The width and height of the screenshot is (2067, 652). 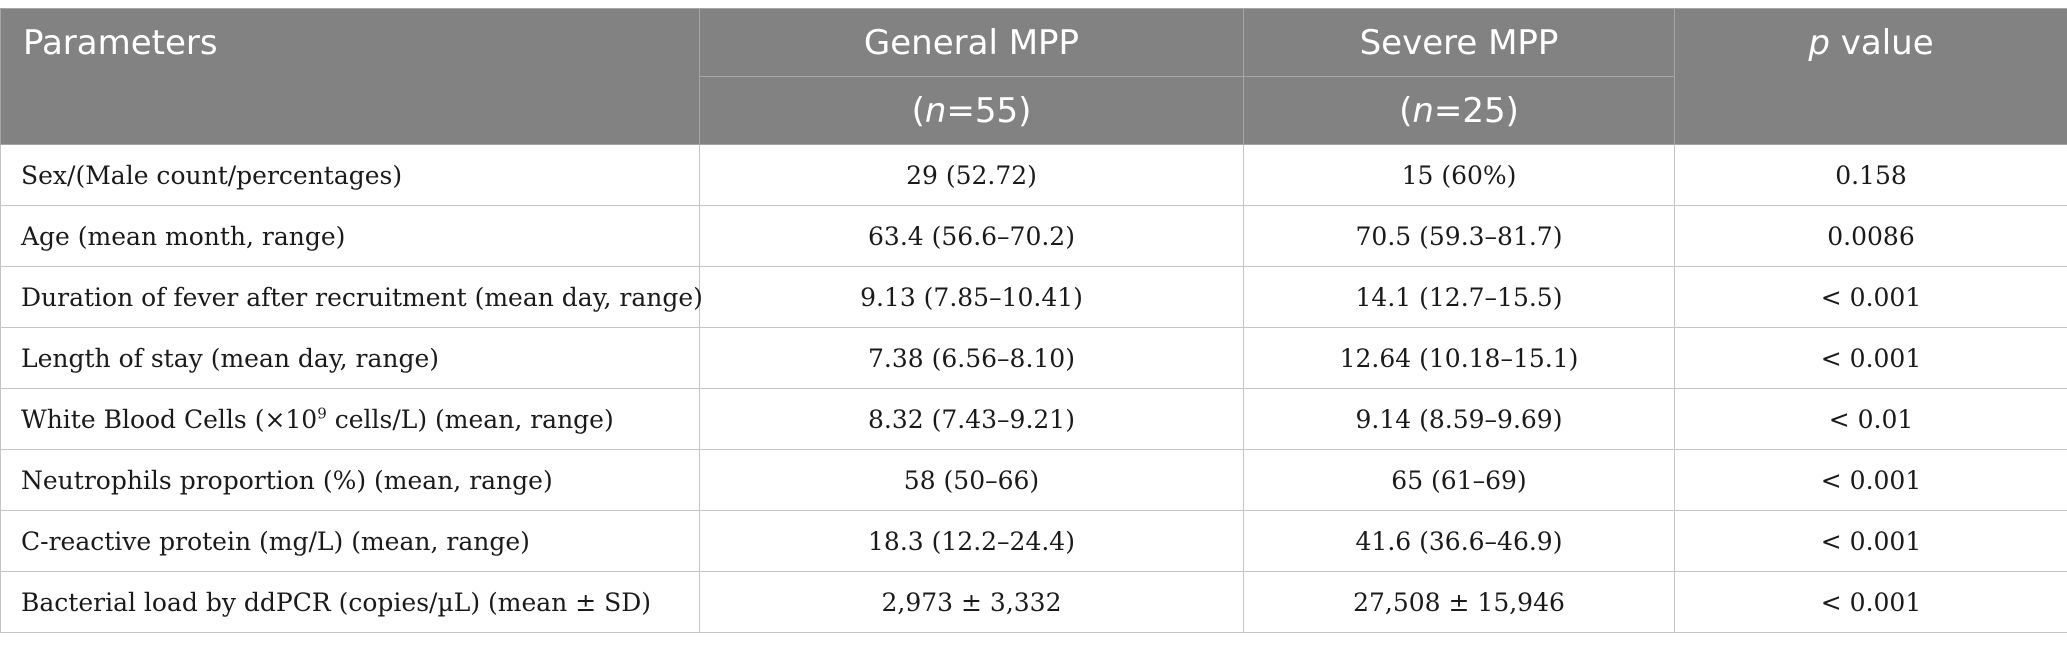 I want to click on header-row-n: (n=55) (n=25), so click(x=1034, y=110).